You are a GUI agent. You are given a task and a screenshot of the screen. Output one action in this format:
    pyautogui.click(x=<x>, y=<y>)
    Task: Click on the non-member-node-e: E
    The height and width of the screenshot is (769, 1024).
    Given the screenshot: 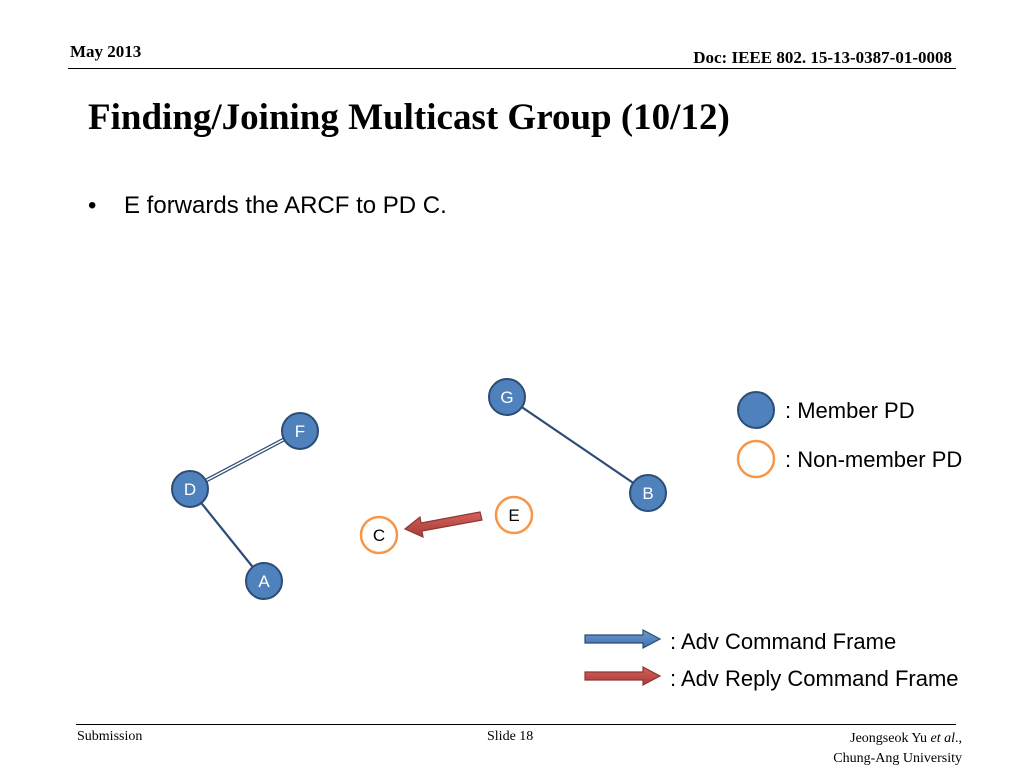 What is the action you would take?
    pyautogui.click(x=514, y=515)
    